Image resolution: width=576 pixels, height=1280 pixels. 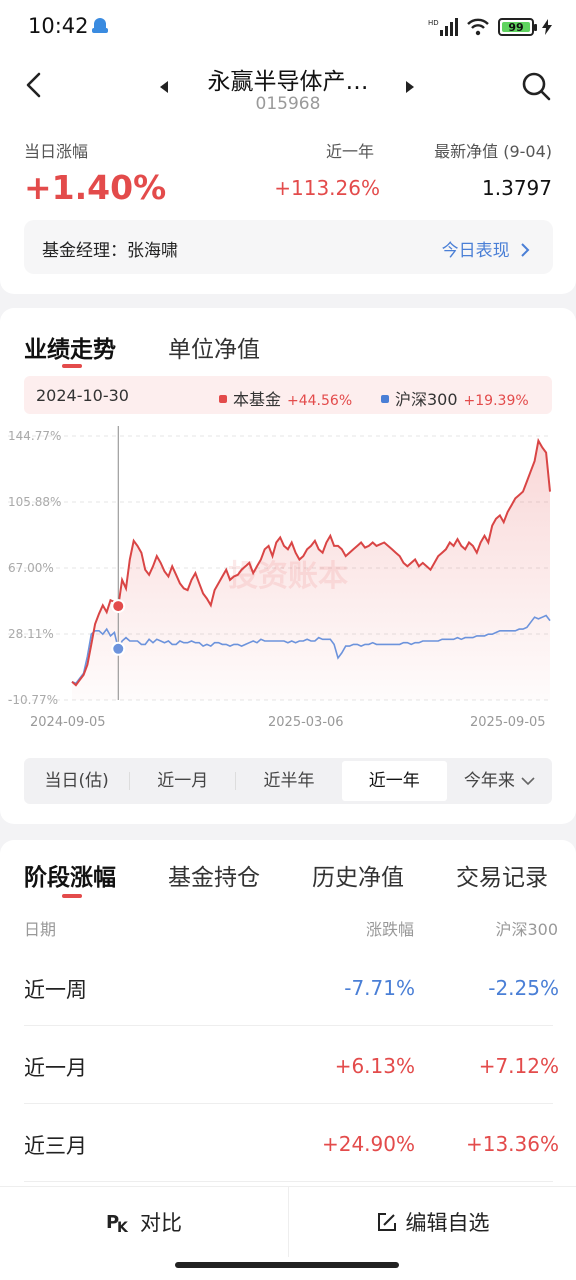 What do you see at coordinates (40, 929) in the screenshot?
I see `column-header-date: 日期` at bounding box center [40, 929].